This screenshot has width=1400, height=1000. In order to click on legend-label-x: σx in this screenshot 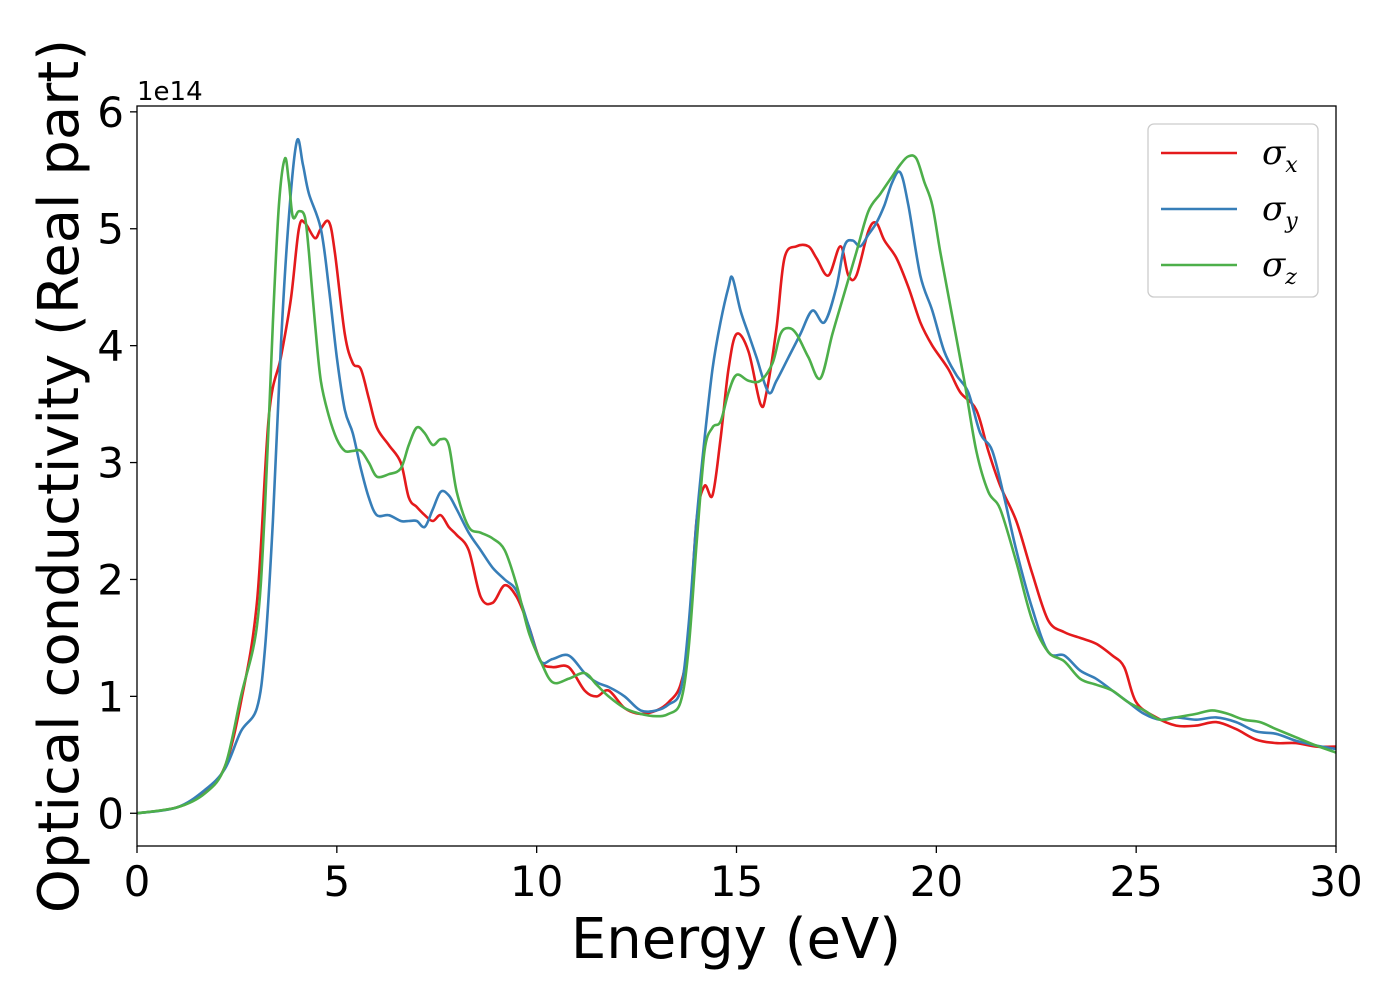, I will do `click(1280, 155)`.